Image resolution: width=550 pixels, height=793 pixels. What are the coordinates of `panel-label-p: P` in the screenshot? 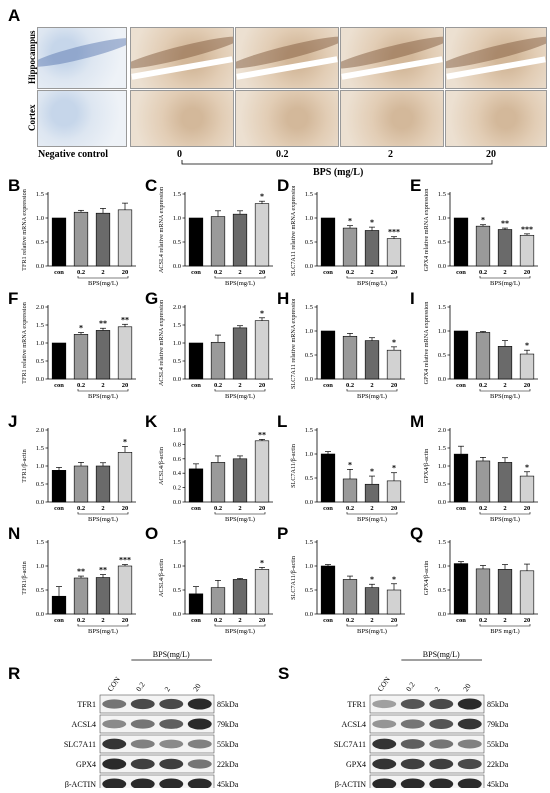 It's located at (283, 533).